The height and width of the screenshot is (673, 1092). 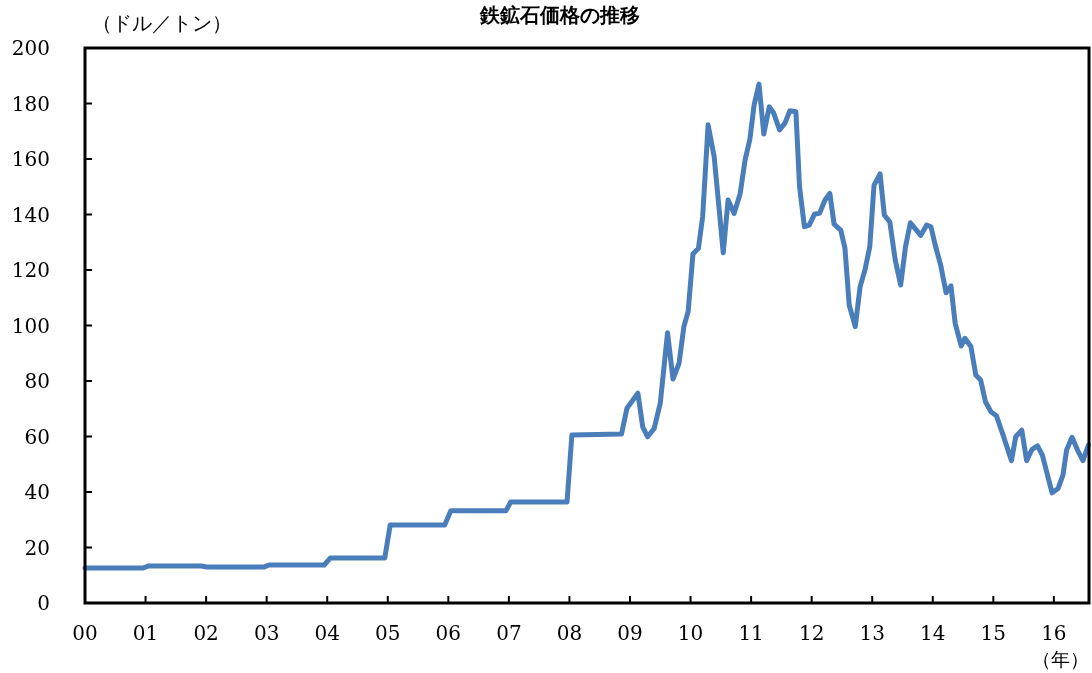 What do you see at coordinates (37, 547) in the screenshot?
I see `y-tick-label: 20` at bounding box center [37, 547].